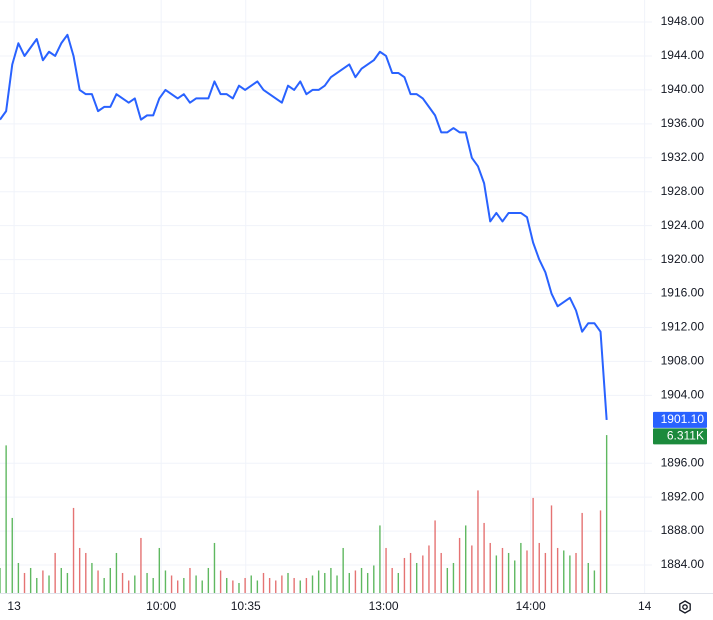  I want to click on y-tick-label: 1896.00, so click(683, 462).